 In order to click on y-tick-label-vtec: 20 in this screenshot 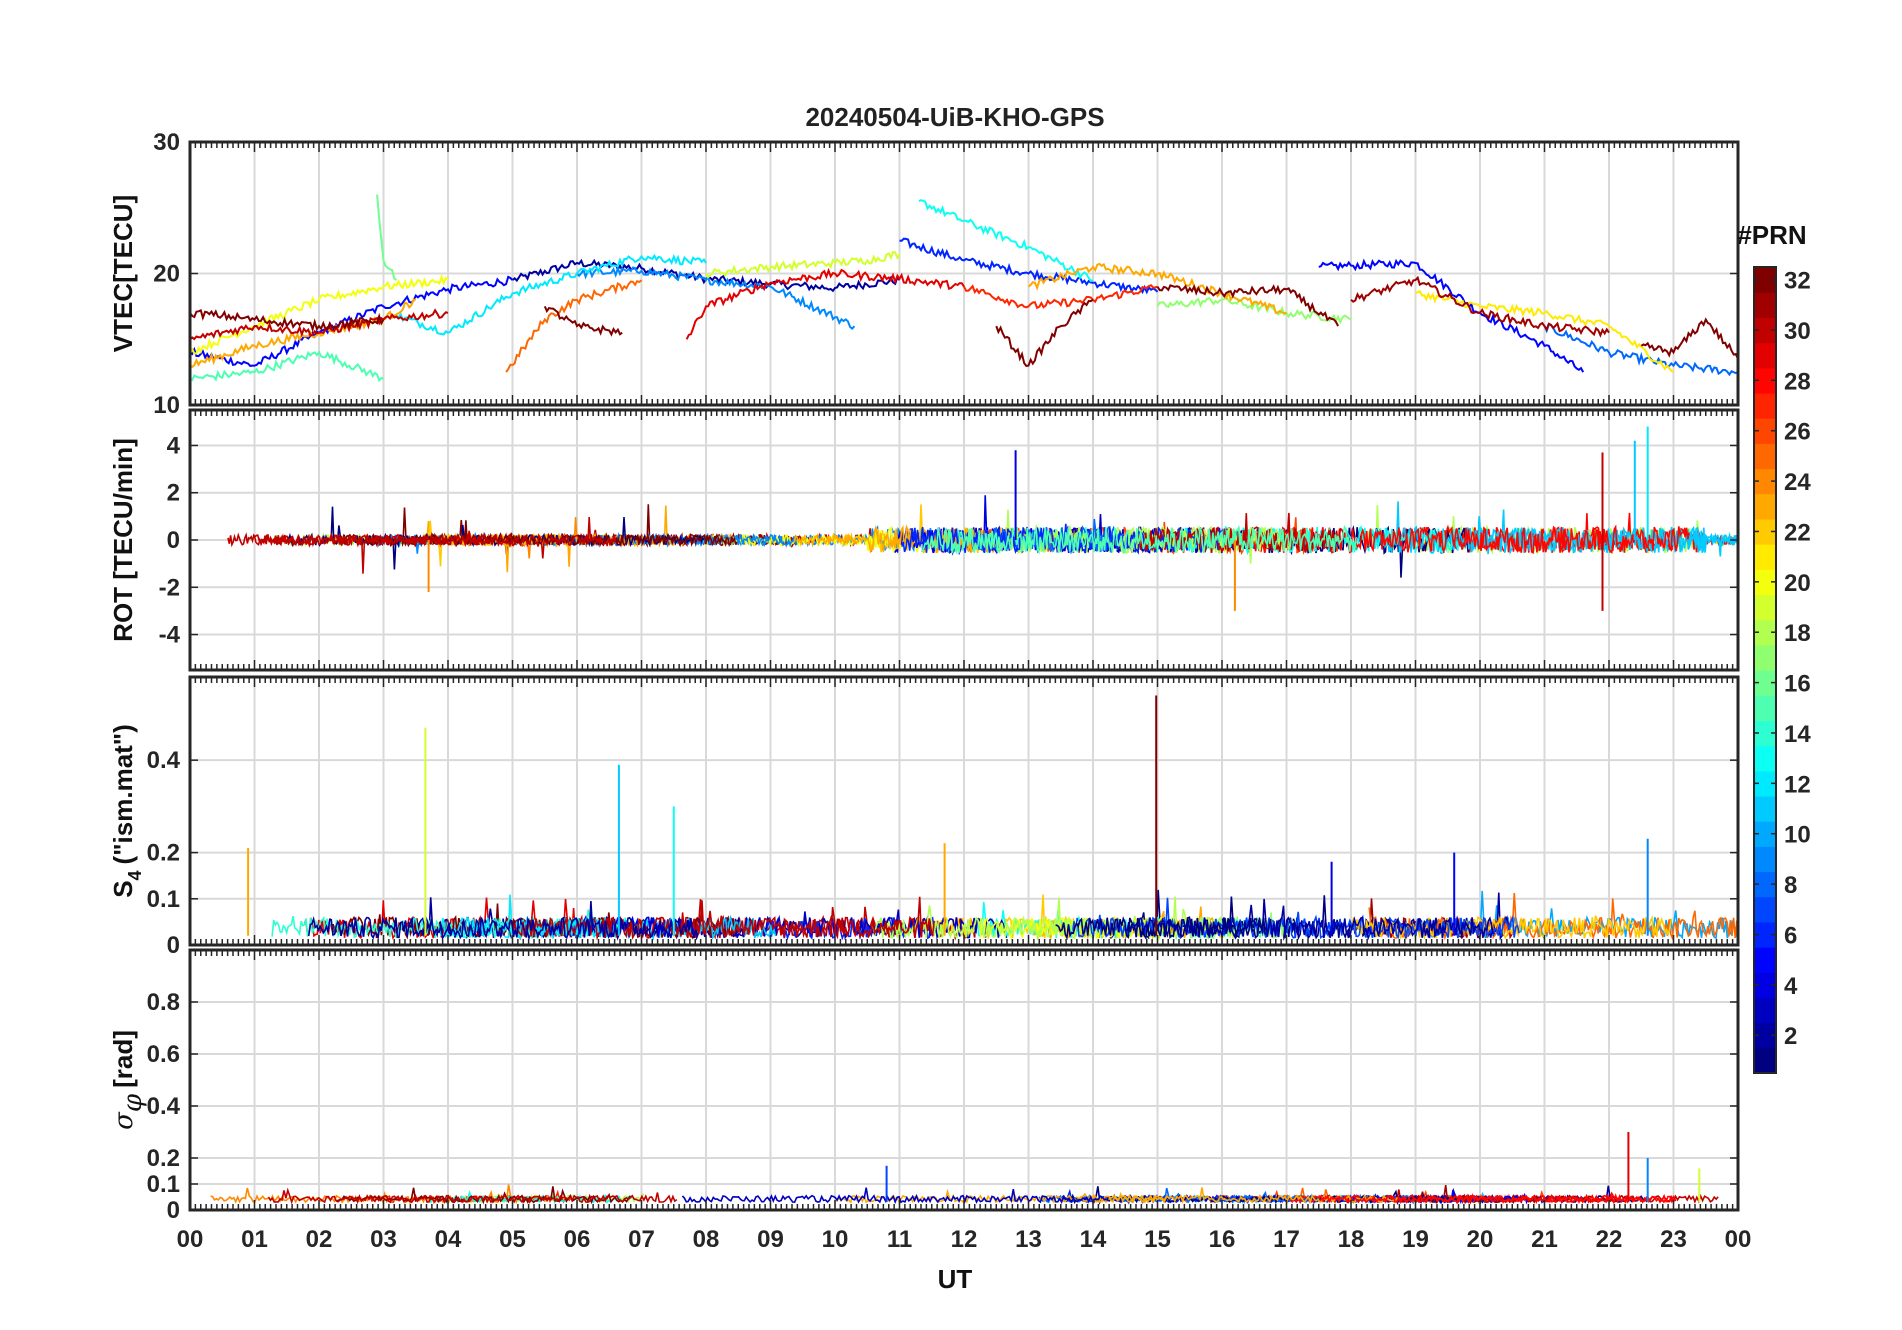, I will do `click(166, 274)`.